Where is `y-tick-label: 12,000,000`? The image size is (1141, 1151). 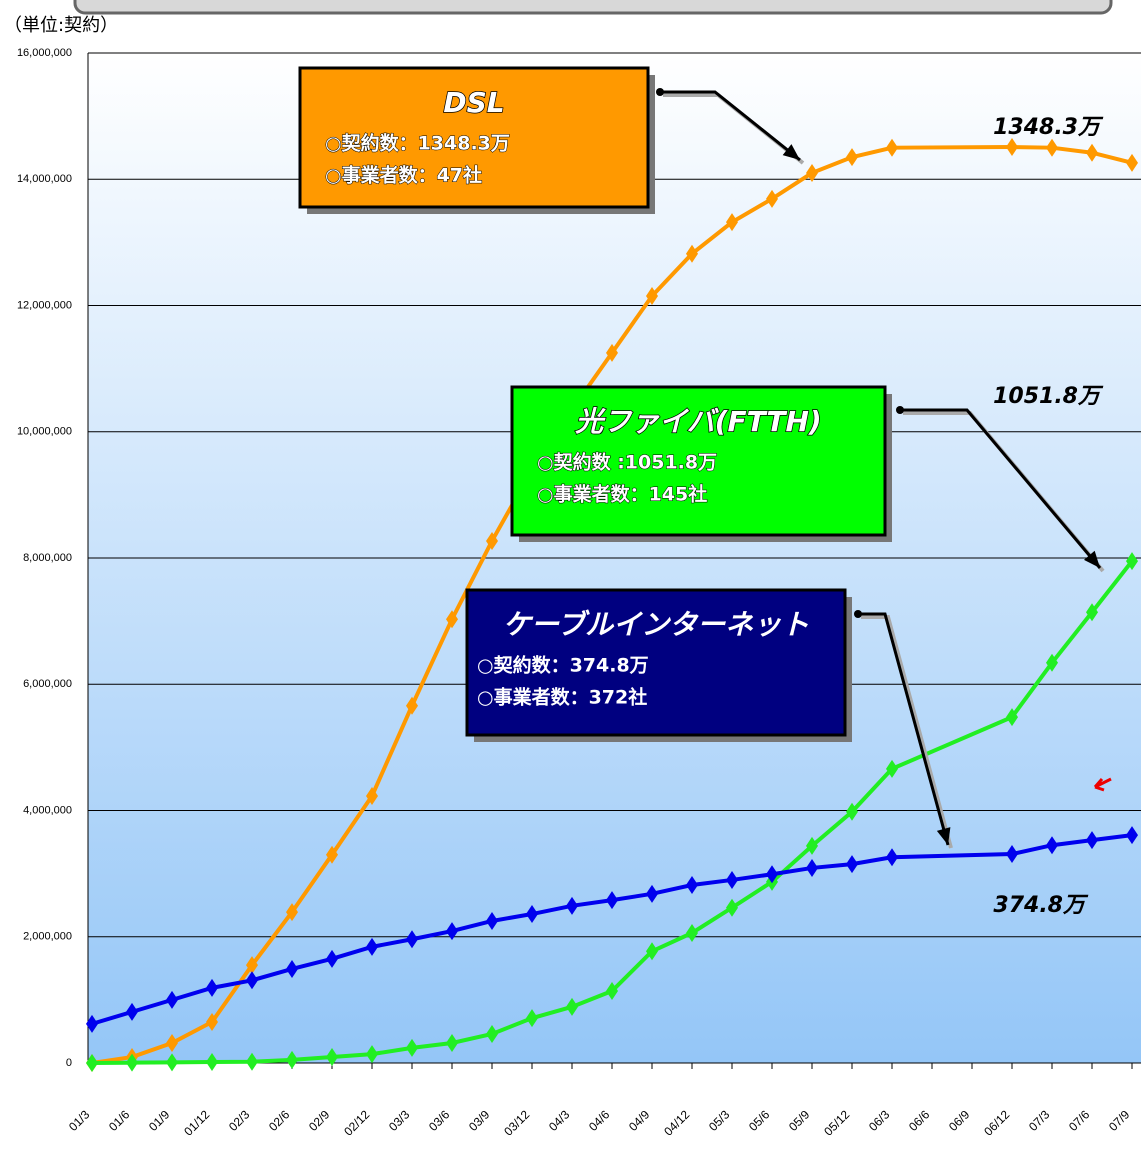
y-tick-label: 12,000,000 is located at coordinates (44, 305).